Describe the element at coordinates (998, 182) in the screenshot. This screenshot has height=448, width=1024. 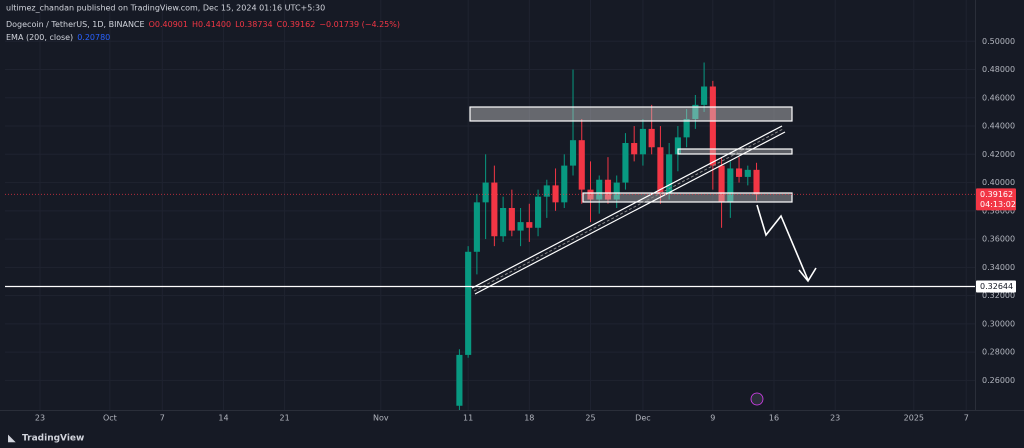
I see `y-tick-label: 0.40000` at that location.